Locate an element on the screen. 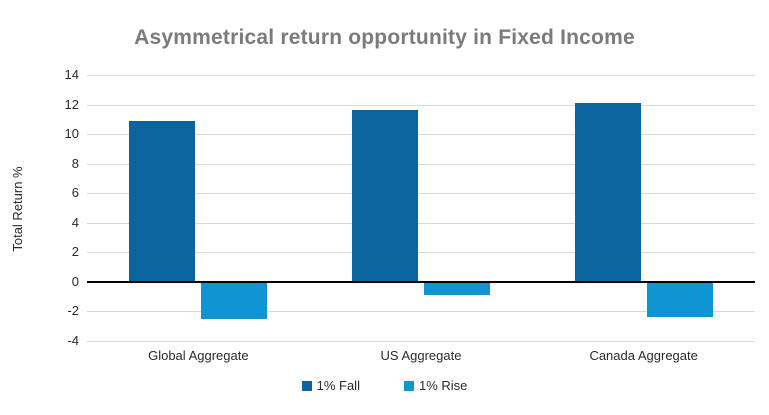 This screenshot has width=769, height=415. legend: 1% Fall 1% Rise is located at coordinates (384, 385).